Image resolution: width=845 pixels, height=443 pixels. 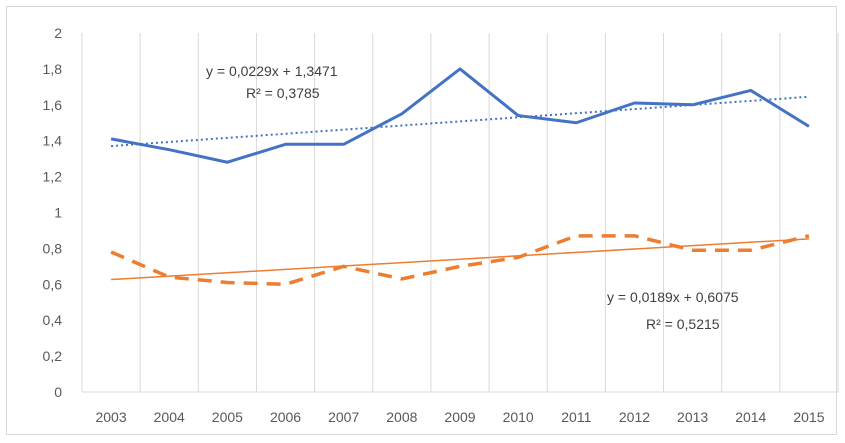 What do you see at coordinates (808, 417) in the screenshot?
I see `x-tick-label: 2015` at bounding box center [808, 417].